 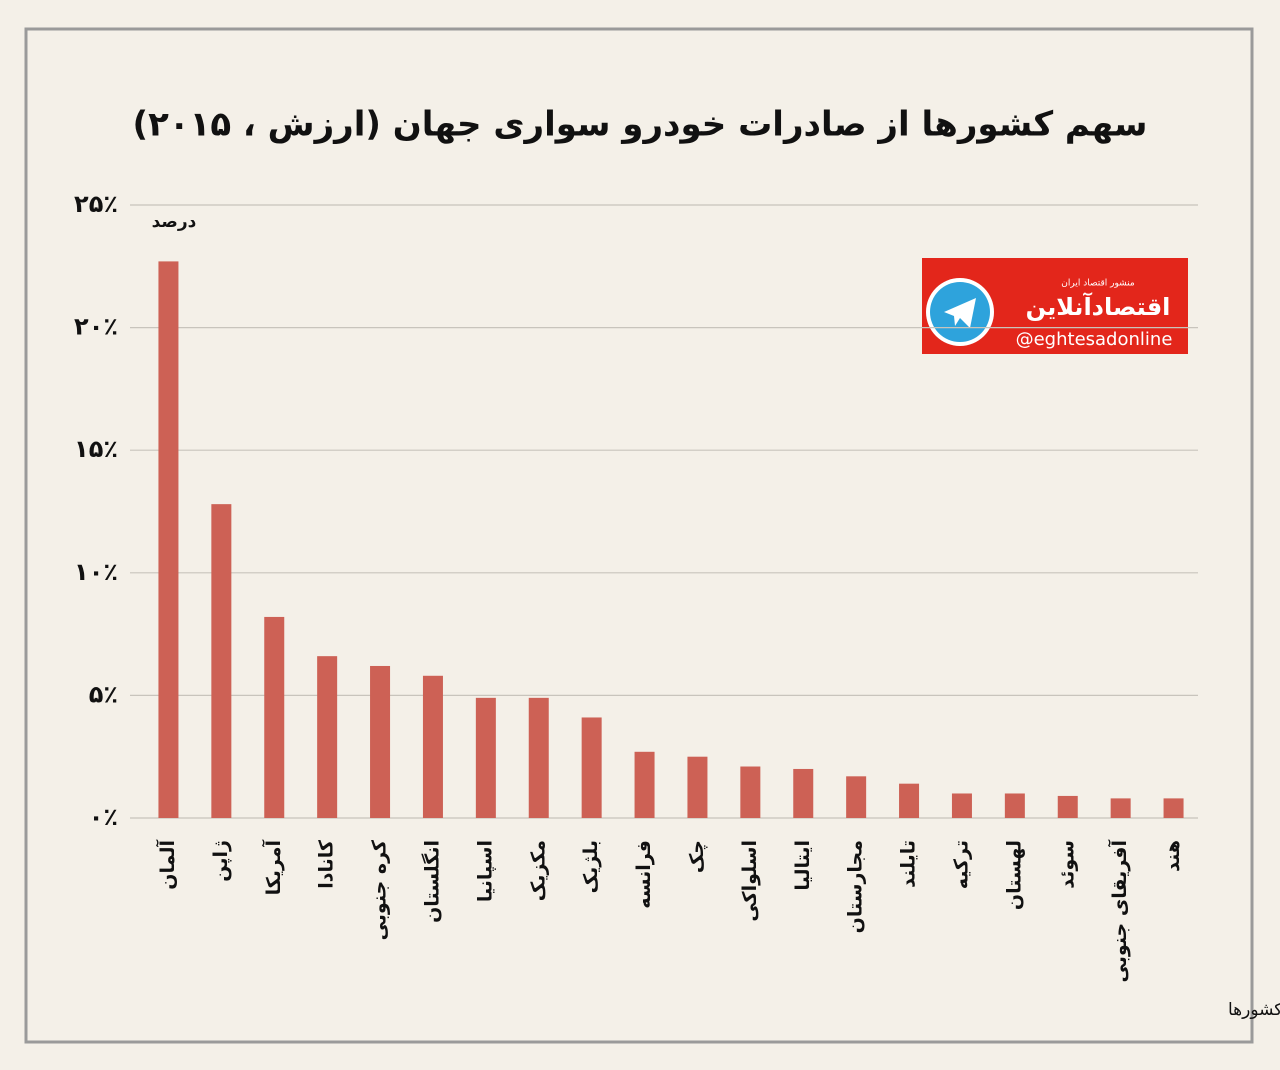 I want to click on x-tick-label: انگلستان, so click(x=431, y=881).